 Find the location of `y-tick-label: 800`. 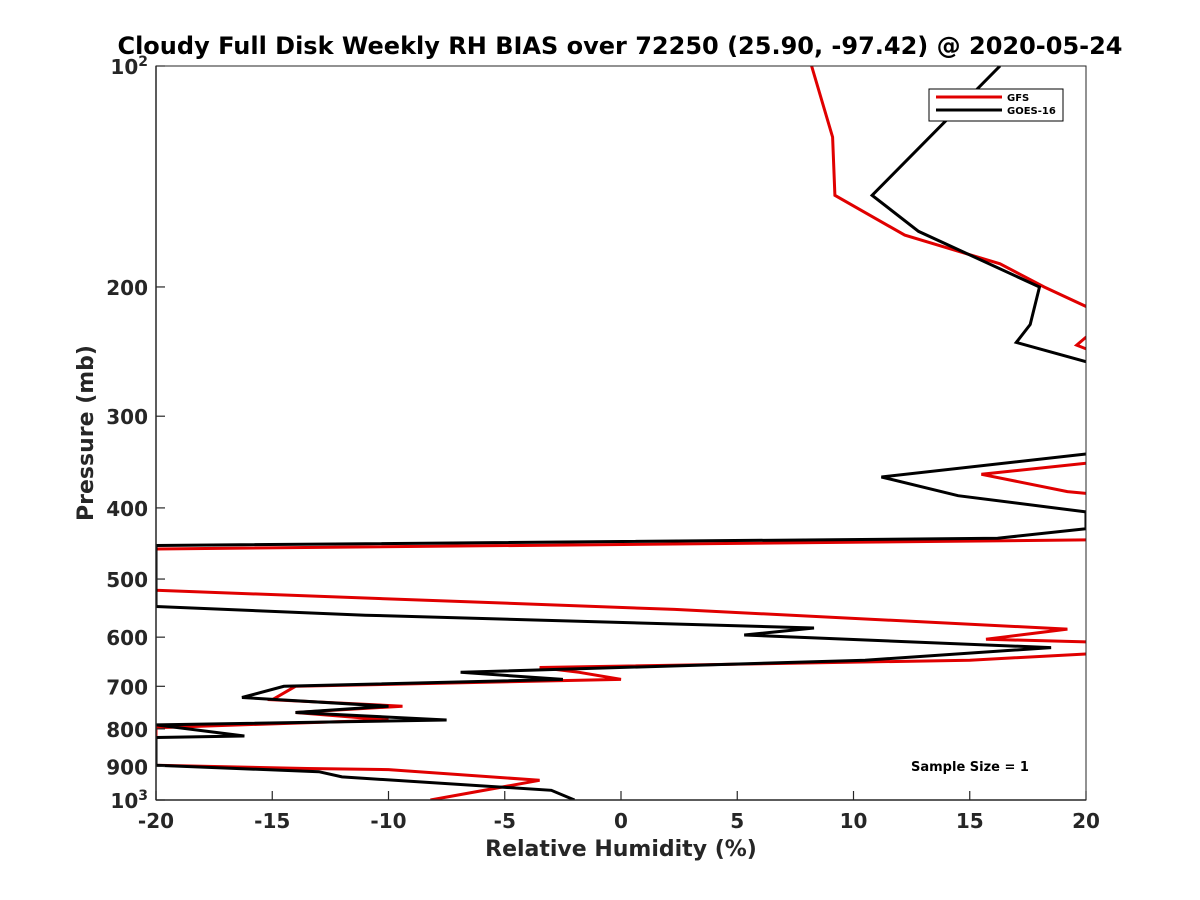

y-tick-label: 800 is located at coordinates (127, 730).